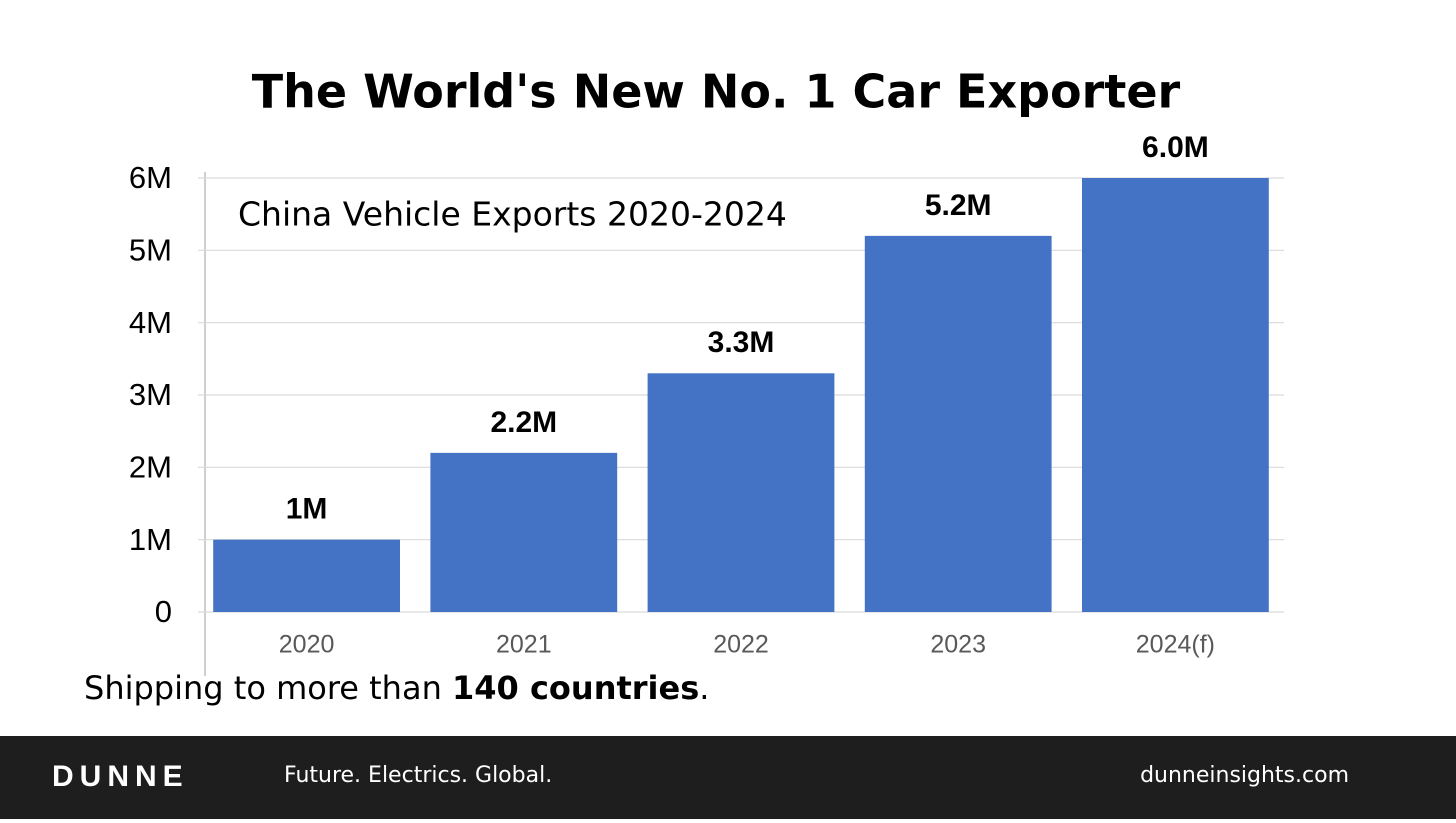  What do you see at coordinates (523, 422) in the screenshot?
I see `value-label: 2.2M` at bounding box center [523, 422].